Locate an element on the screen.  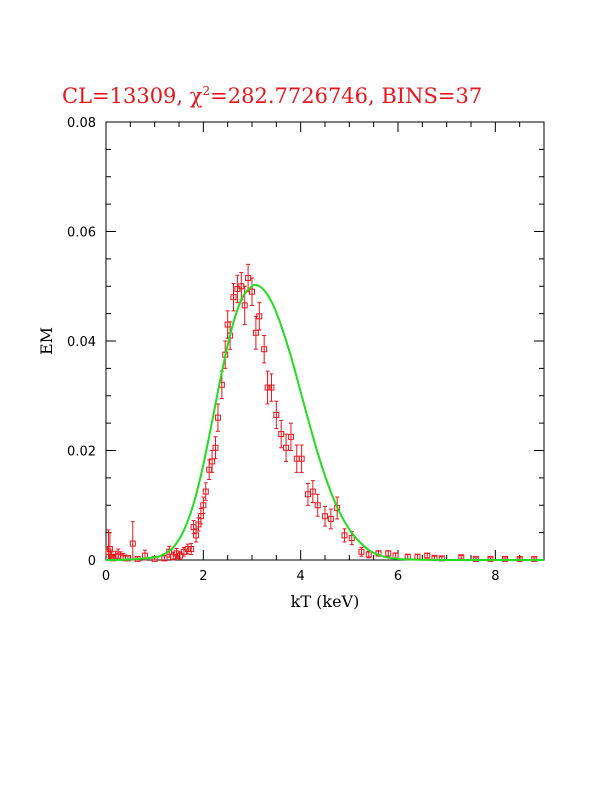
chart-title: CL=13309, χ2=282.7726746, BINS=37 is located at coordinates (272, 96).